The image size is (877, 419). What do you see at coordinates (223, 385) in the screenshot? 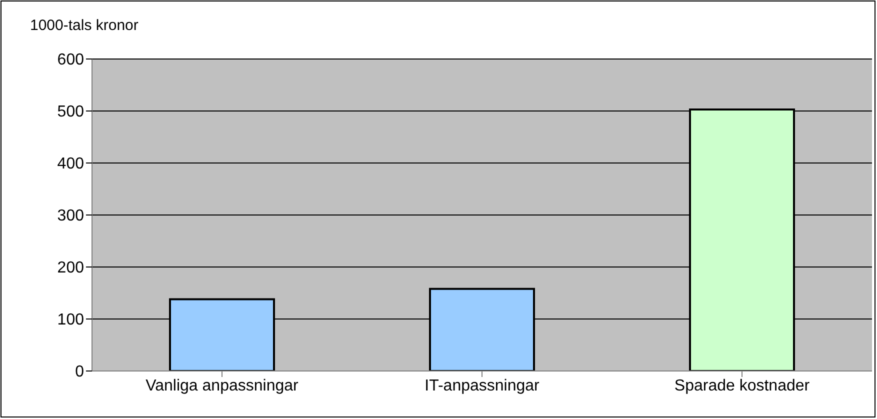
I see `x-tick-label: Vanliga anpassningar` at bounding box center [223, 385].